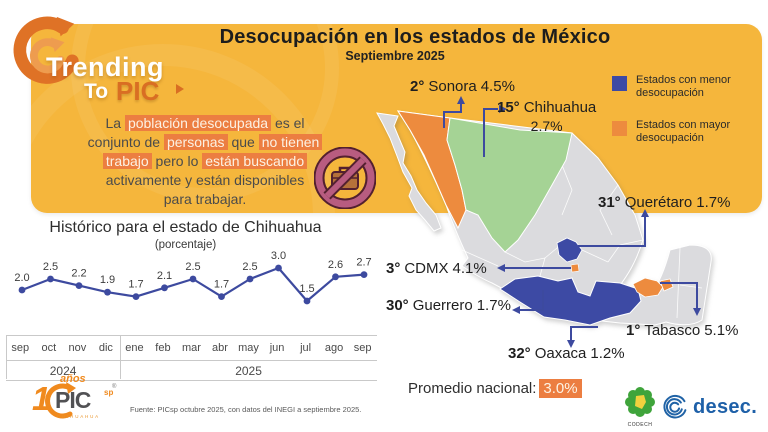 Image resolution: width=768 pixels, height=432 pixels. I want to click on month-tick: nov, so click(77, 348).